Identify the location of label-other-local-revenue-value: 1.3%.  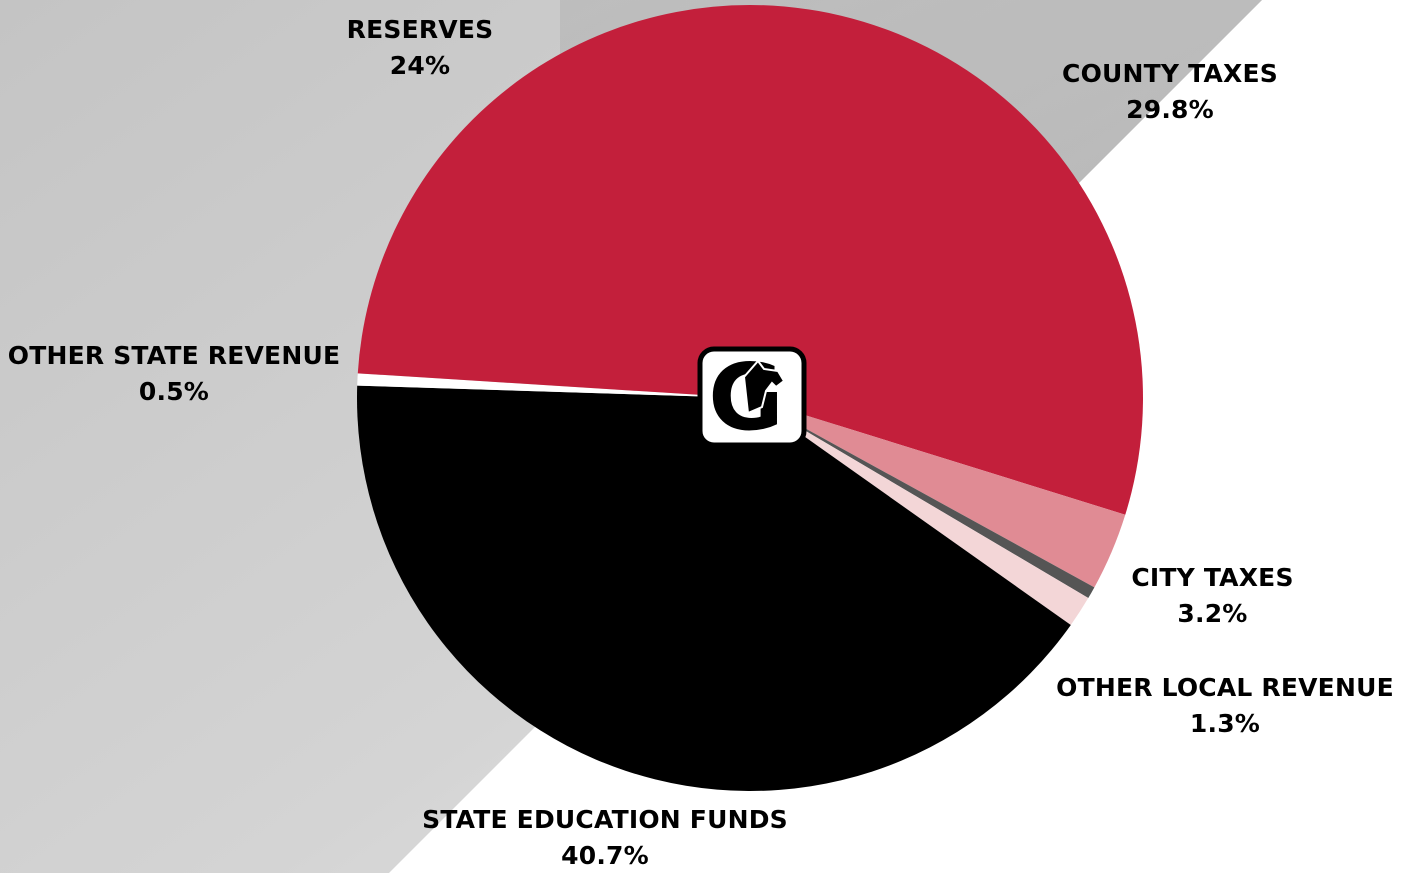
(1225, 723).